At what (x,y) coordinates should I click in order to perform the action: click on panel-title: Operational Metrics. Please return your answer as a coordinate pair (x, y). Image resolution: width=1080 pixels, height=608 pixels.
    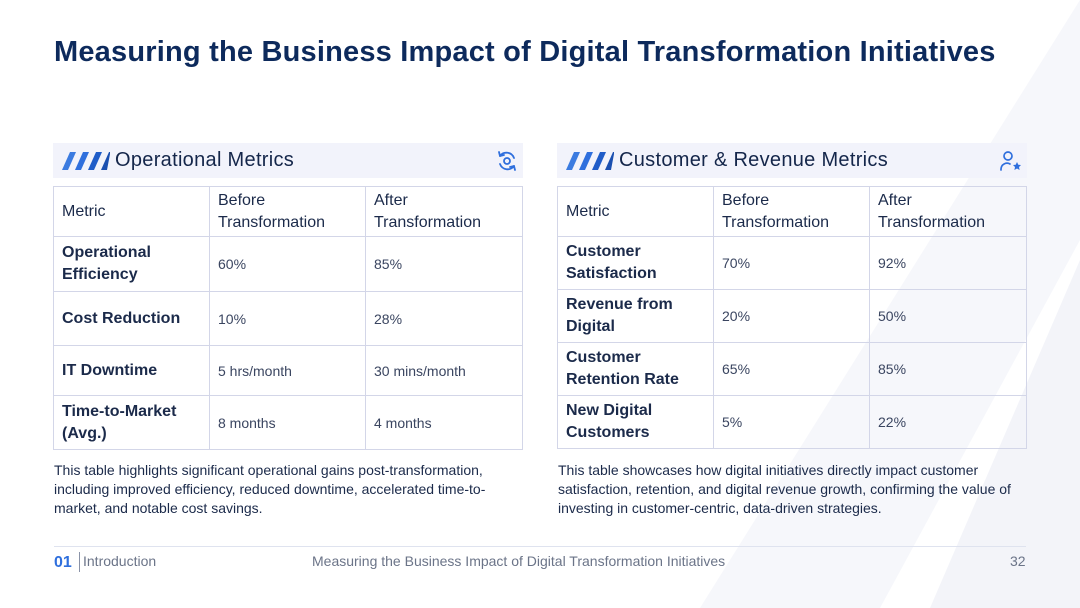
    Looking at the image, I should click on (205, 160).